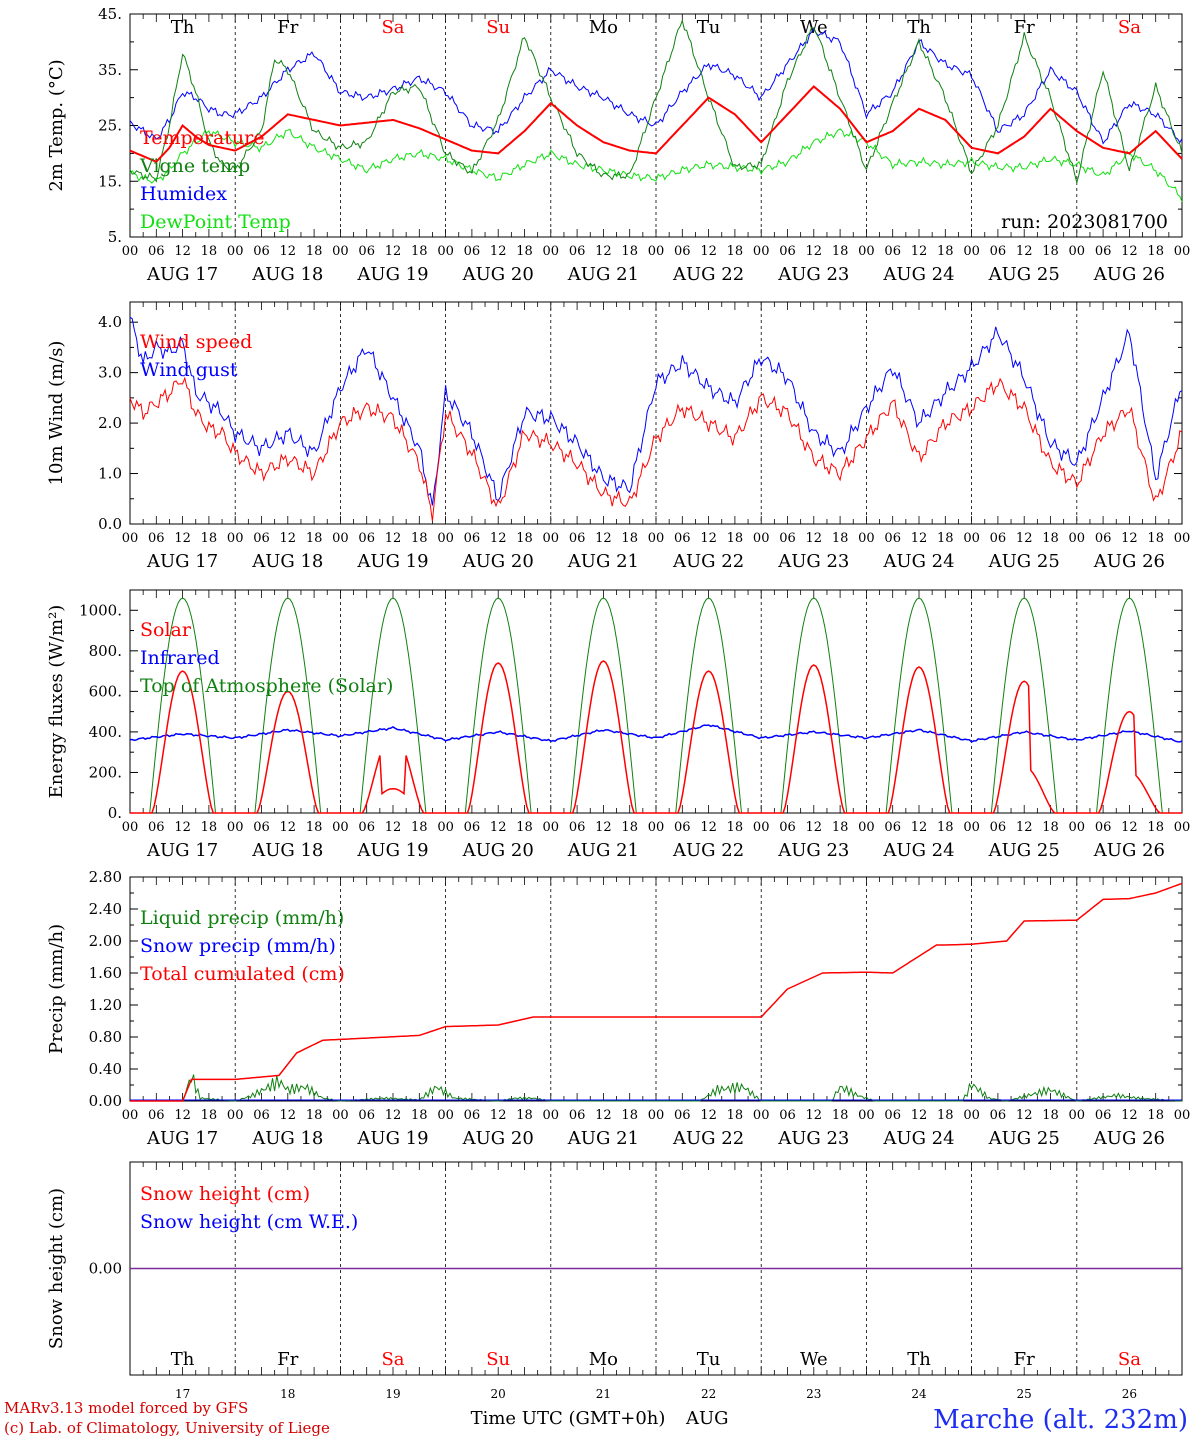 This screenshot has height=1440, width=1194. What do you see at coordinates (709, 1359) in the screenshot?
I see `day-name: Tu` at bounding box center [709, 1359].